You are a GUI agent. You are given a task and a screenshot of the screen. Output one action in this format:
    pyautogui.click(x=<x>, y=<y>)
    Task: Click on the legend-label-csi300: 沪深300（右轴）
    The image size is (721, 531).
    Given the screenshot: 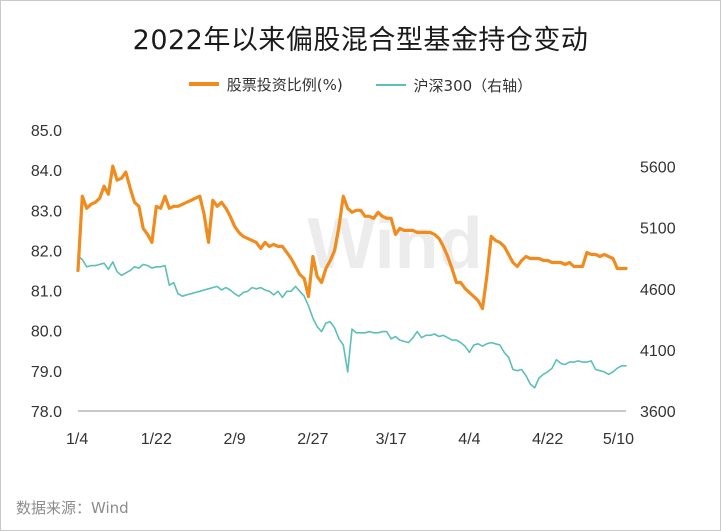 What is the action you would take?
    pyautogui.click(x=473, y=85)
    